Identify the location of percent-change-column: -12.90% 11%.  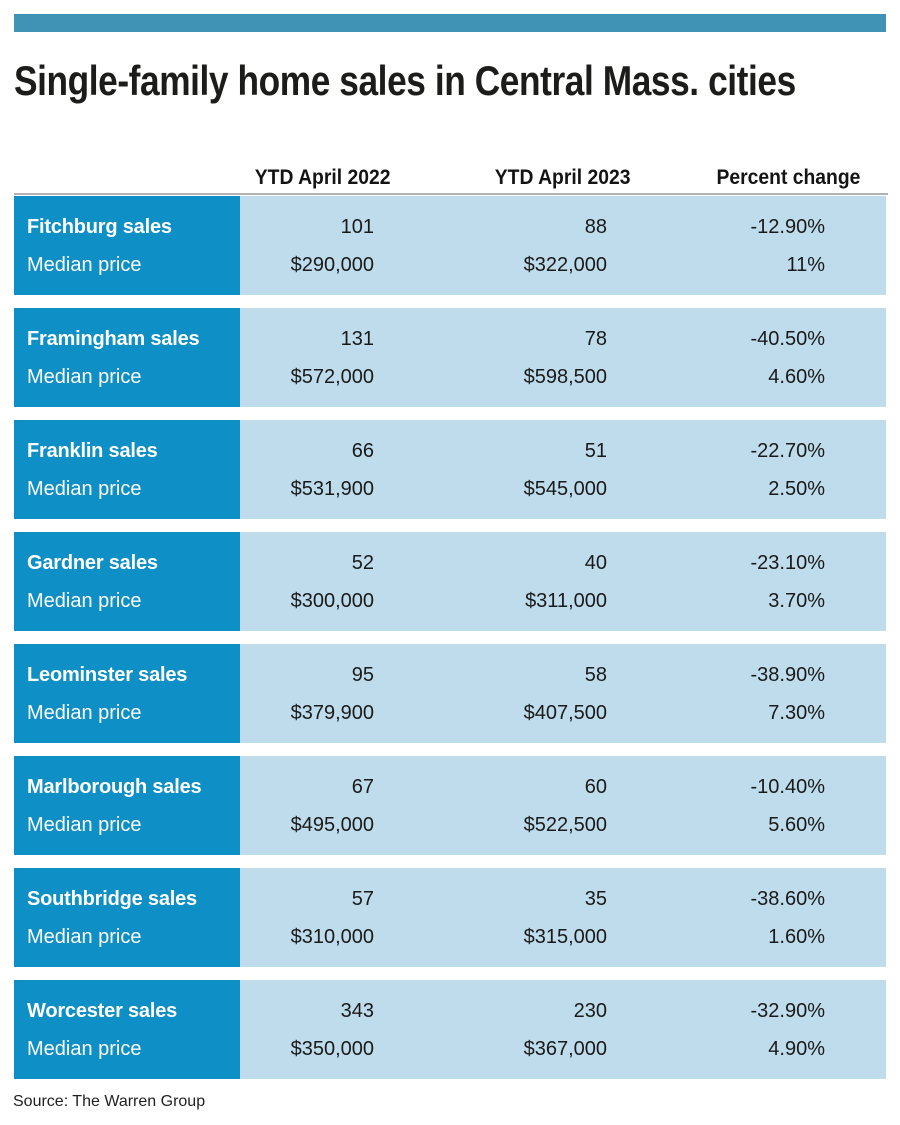
(778, 245).